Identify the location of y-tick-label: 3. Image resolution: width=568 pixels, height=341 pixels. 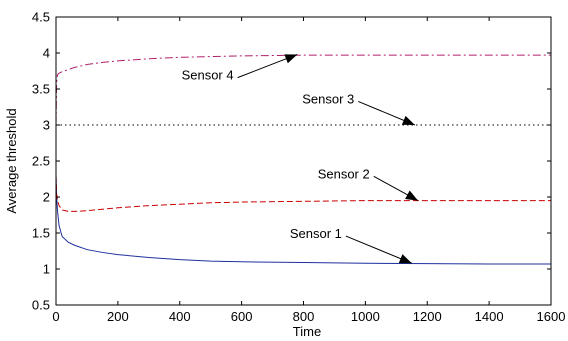
(46, 125).